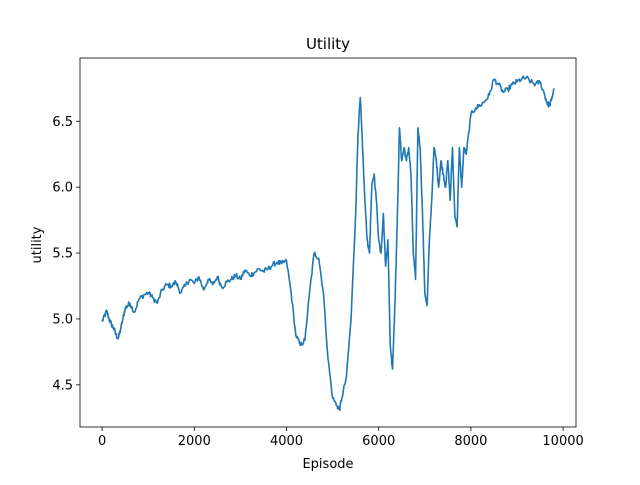 The image size is (640, 485). Describe the element at coordinates (62, 319) in the screenshot. I see `y-tick-label: 5.0` at that location.